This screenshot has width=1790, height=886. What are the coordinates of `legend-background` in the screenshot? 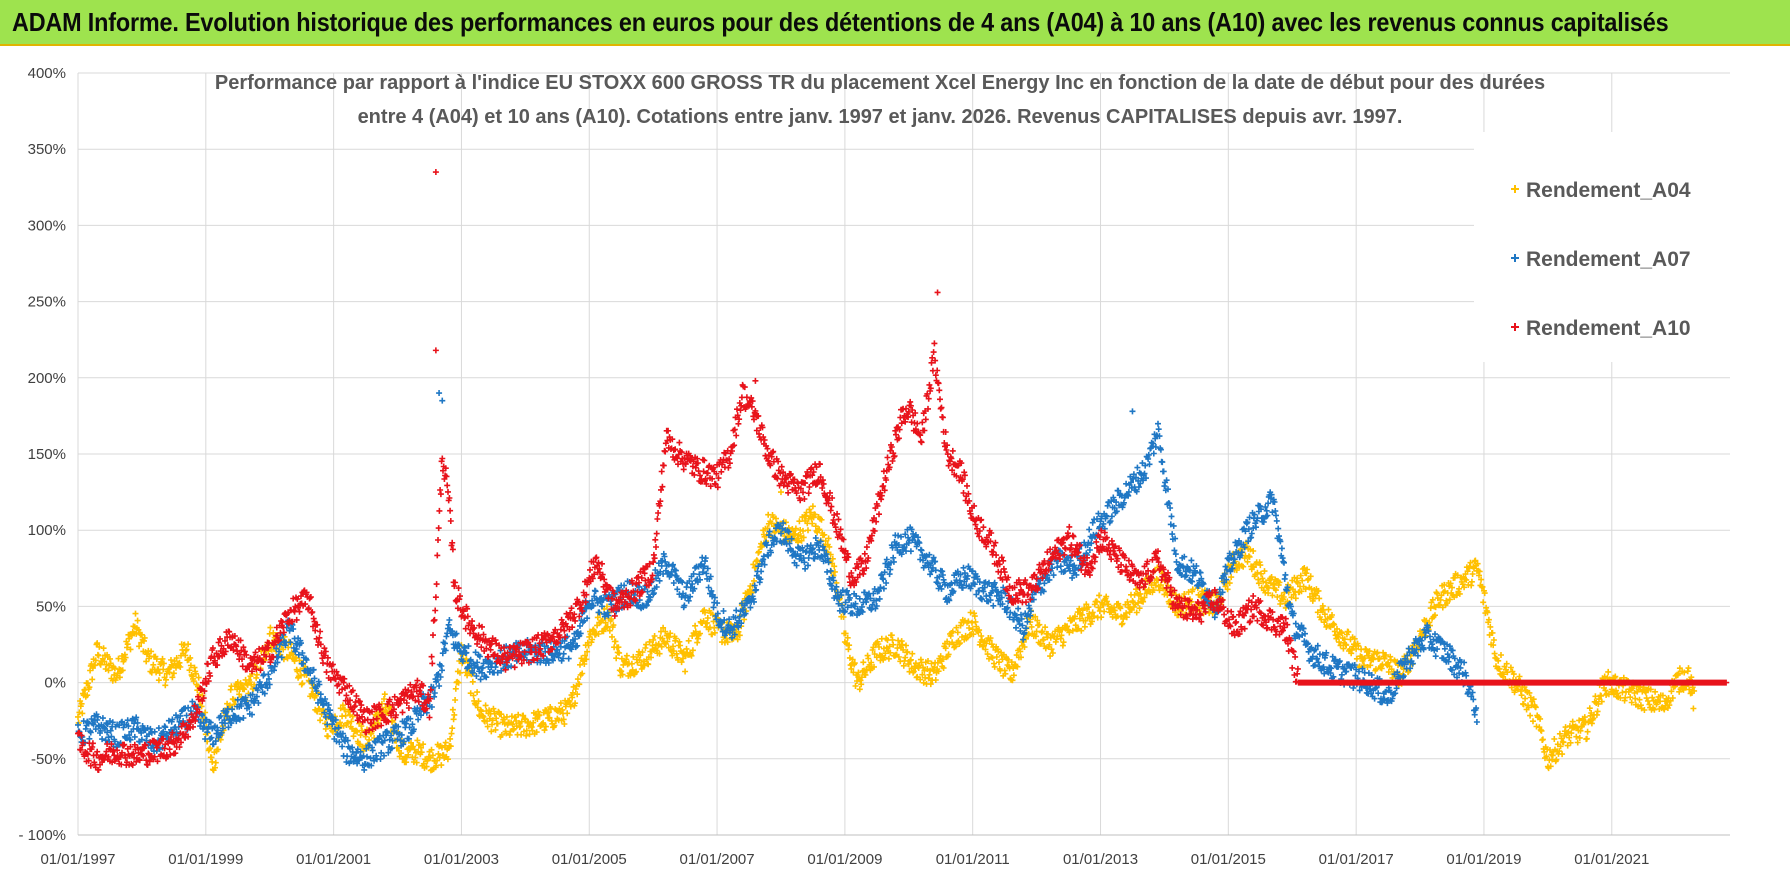 It's located at (1603, 247).